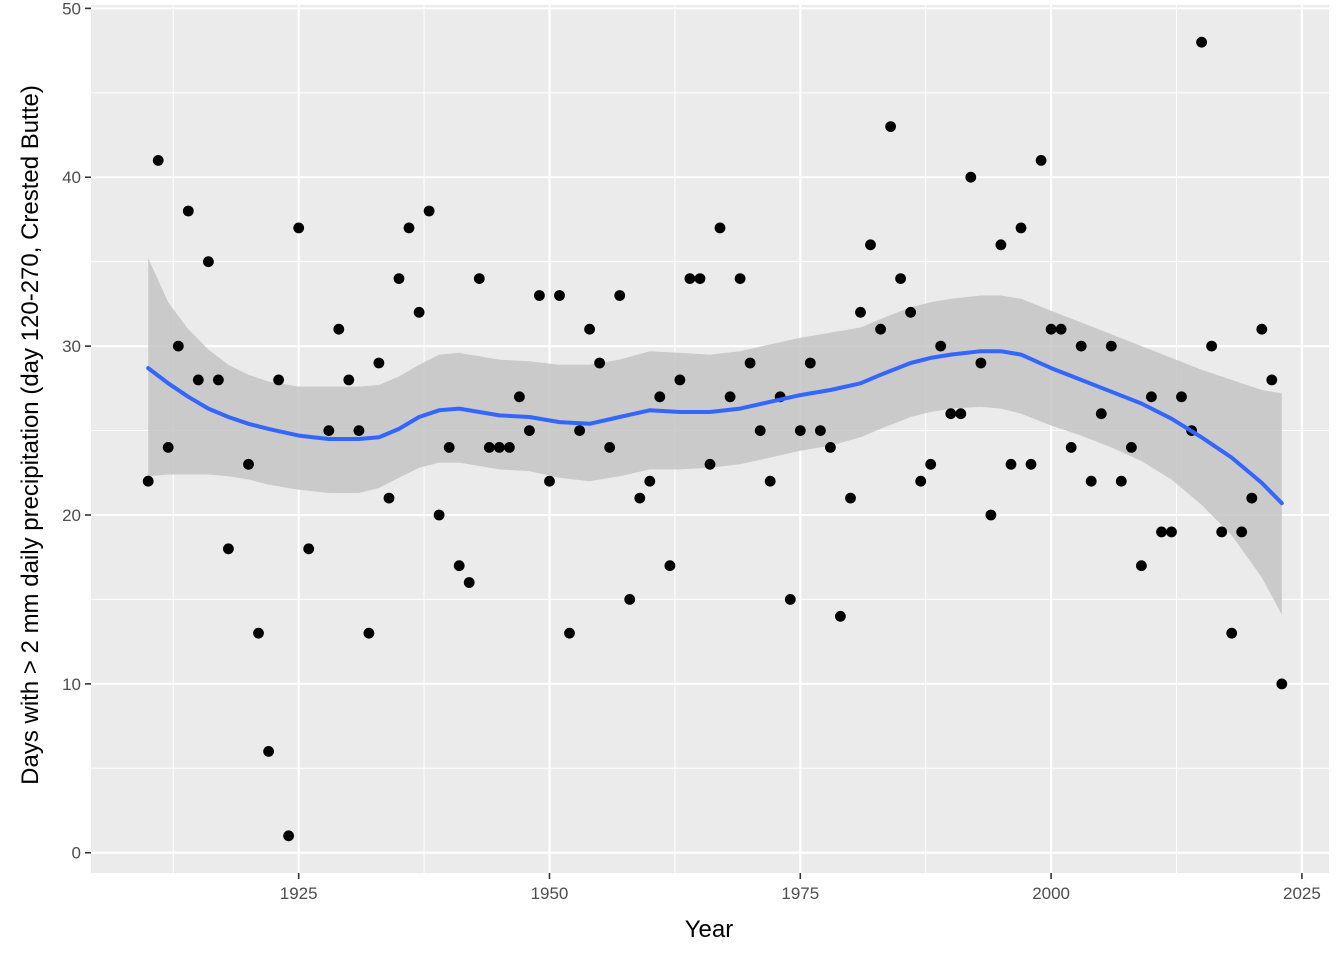  Describe the element at coordinates (71, 684) in the screenshot. I see `y-tick-label: 10` at that location.